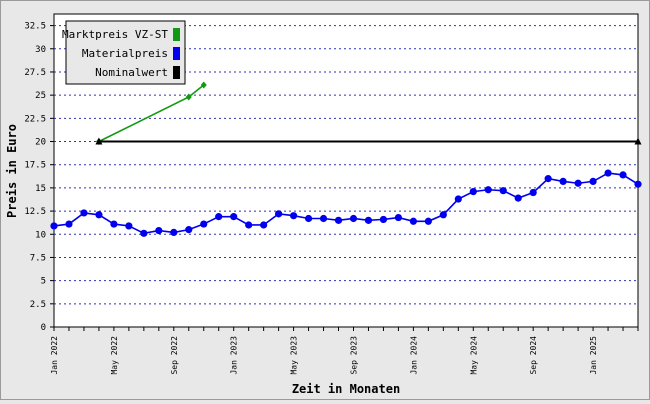 The width and height of the screenshot is (650, 404). What do you see at coordinates (413, 355) in the screenshot?
I see `x-tick-label: Jan 2024` at bounding box center [413, 355].